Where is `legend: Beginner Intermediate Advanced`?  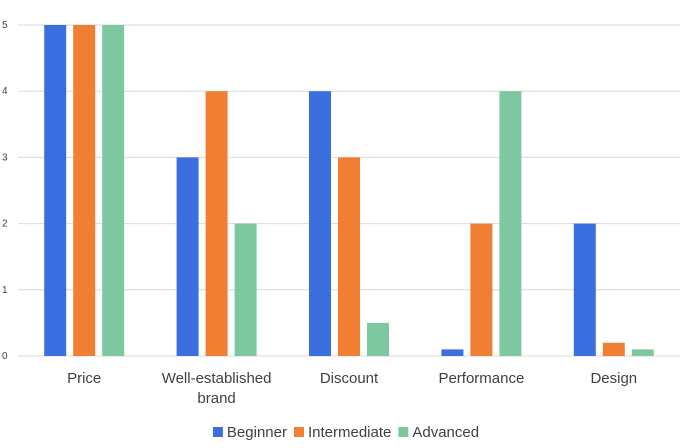
legend: Beginner Intermediate Advanced is located at coordinates (345, 432).